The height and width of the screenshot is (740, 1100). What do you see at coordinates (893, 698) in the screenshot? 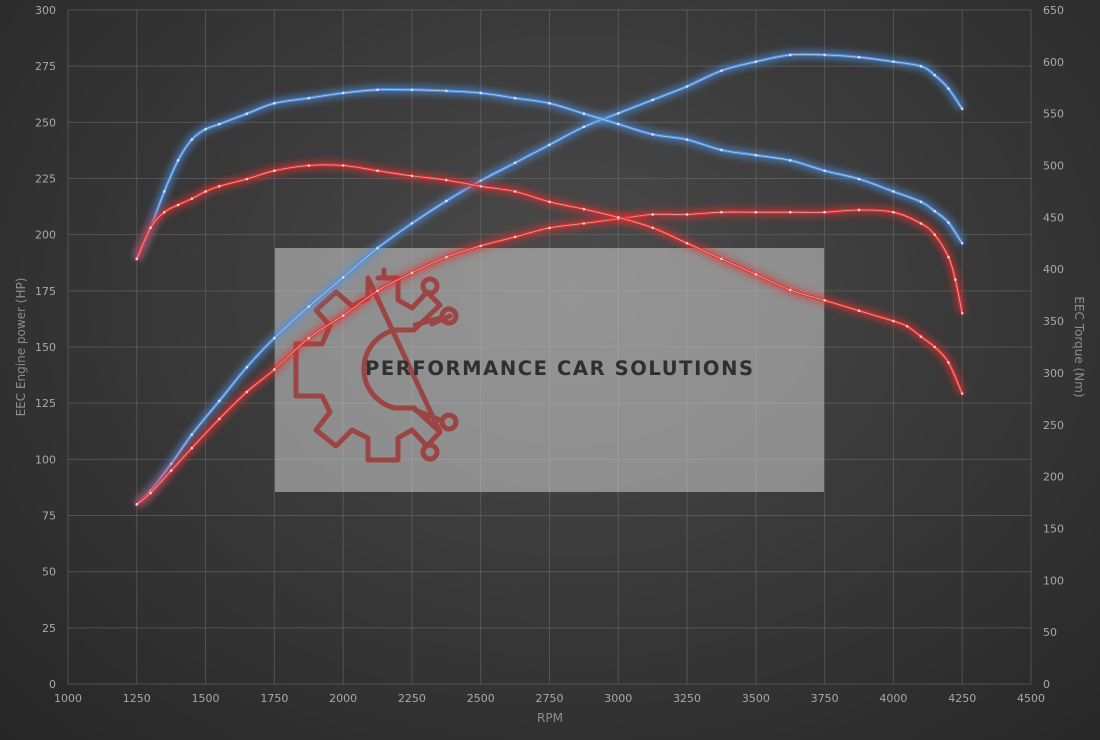
I see `x-tick-label: 4000` at bounding box center [893, 698].